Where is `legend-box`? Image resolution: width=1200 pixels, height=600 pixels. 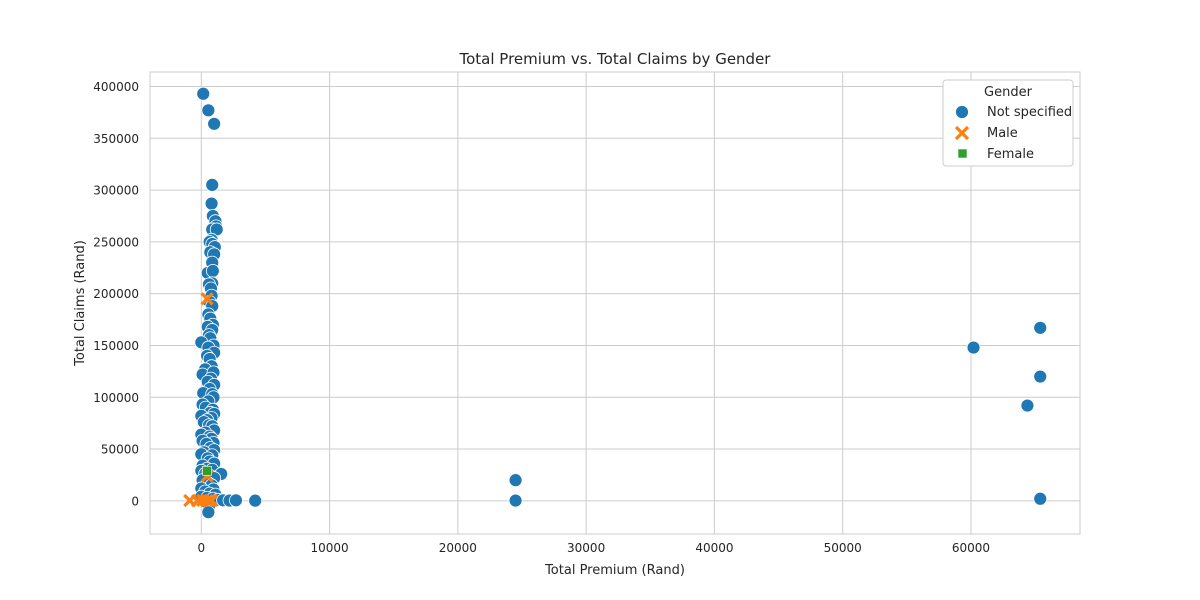
legend-box is located at coordinates (1008, 123).